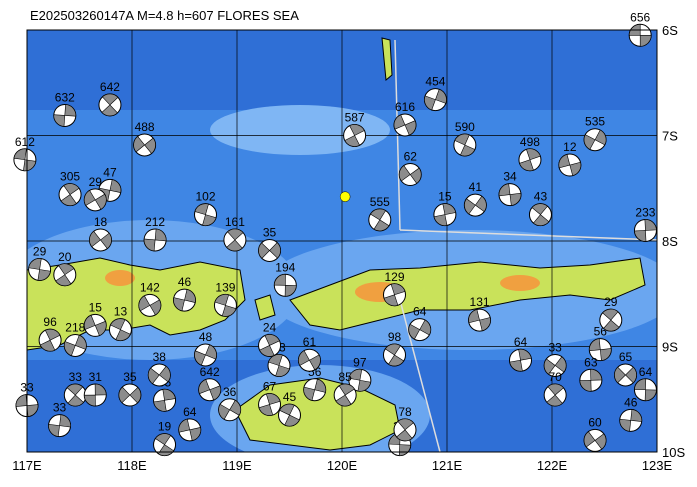  Describe the element at coordinates (552, 465) in the screenshot. I see `x-tick-label: 122E` at that location.